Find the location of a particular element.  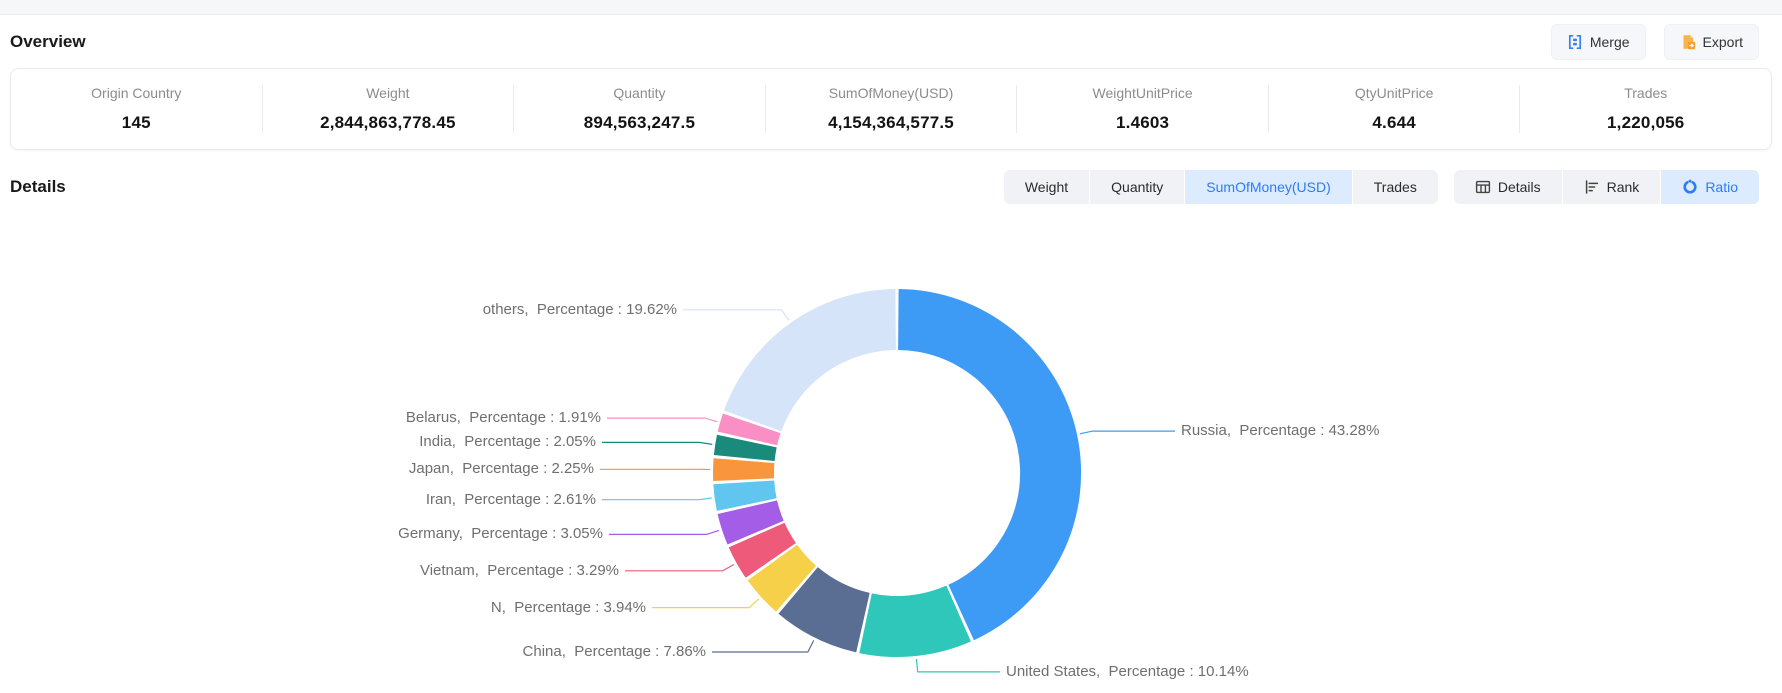

chart-label-india: India, Percentage : 2.05% is located at coordinates (507, 442).